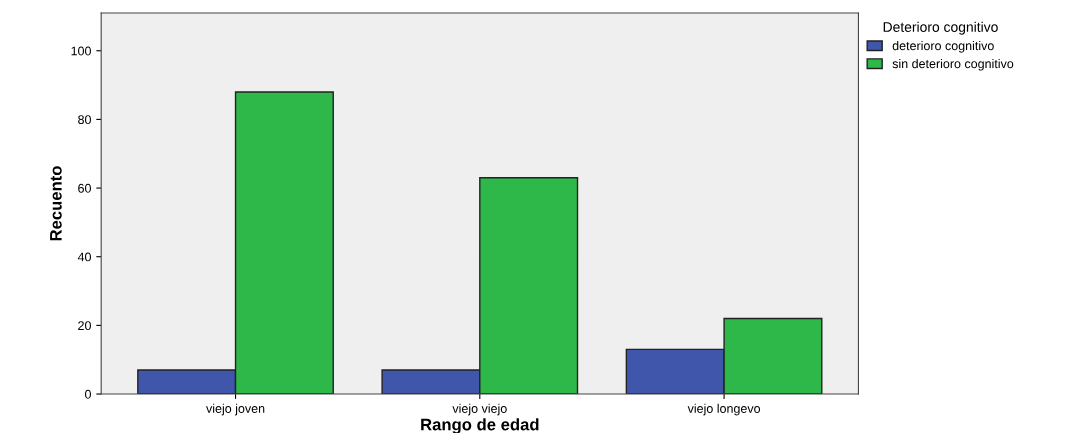  What do you see at coordinates (84, 326) in the screenshot?
I see `y-tick-label: 20` at bounding box center [84, 326].